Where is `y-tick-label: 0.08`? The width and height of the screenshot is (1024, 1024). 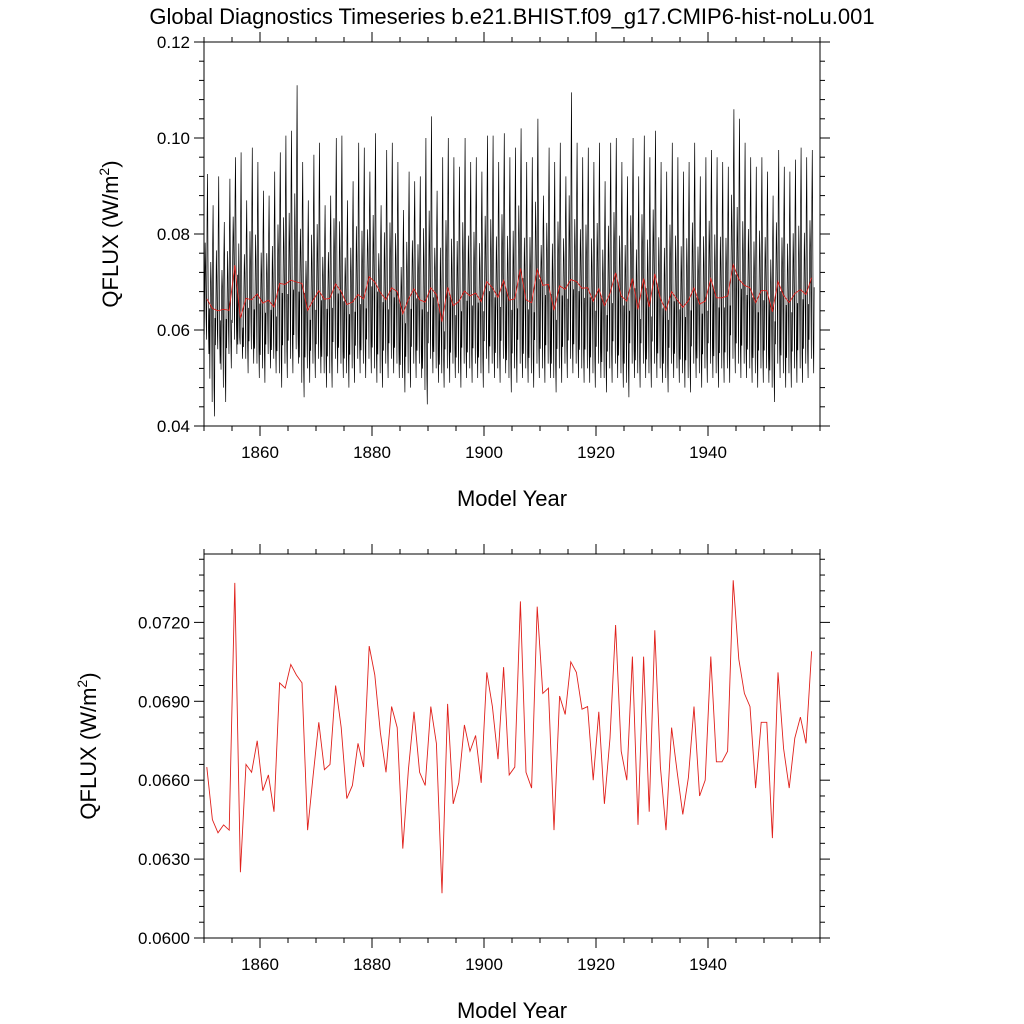
y-tick-label: 0.08 is located at coordinates (173, 234).